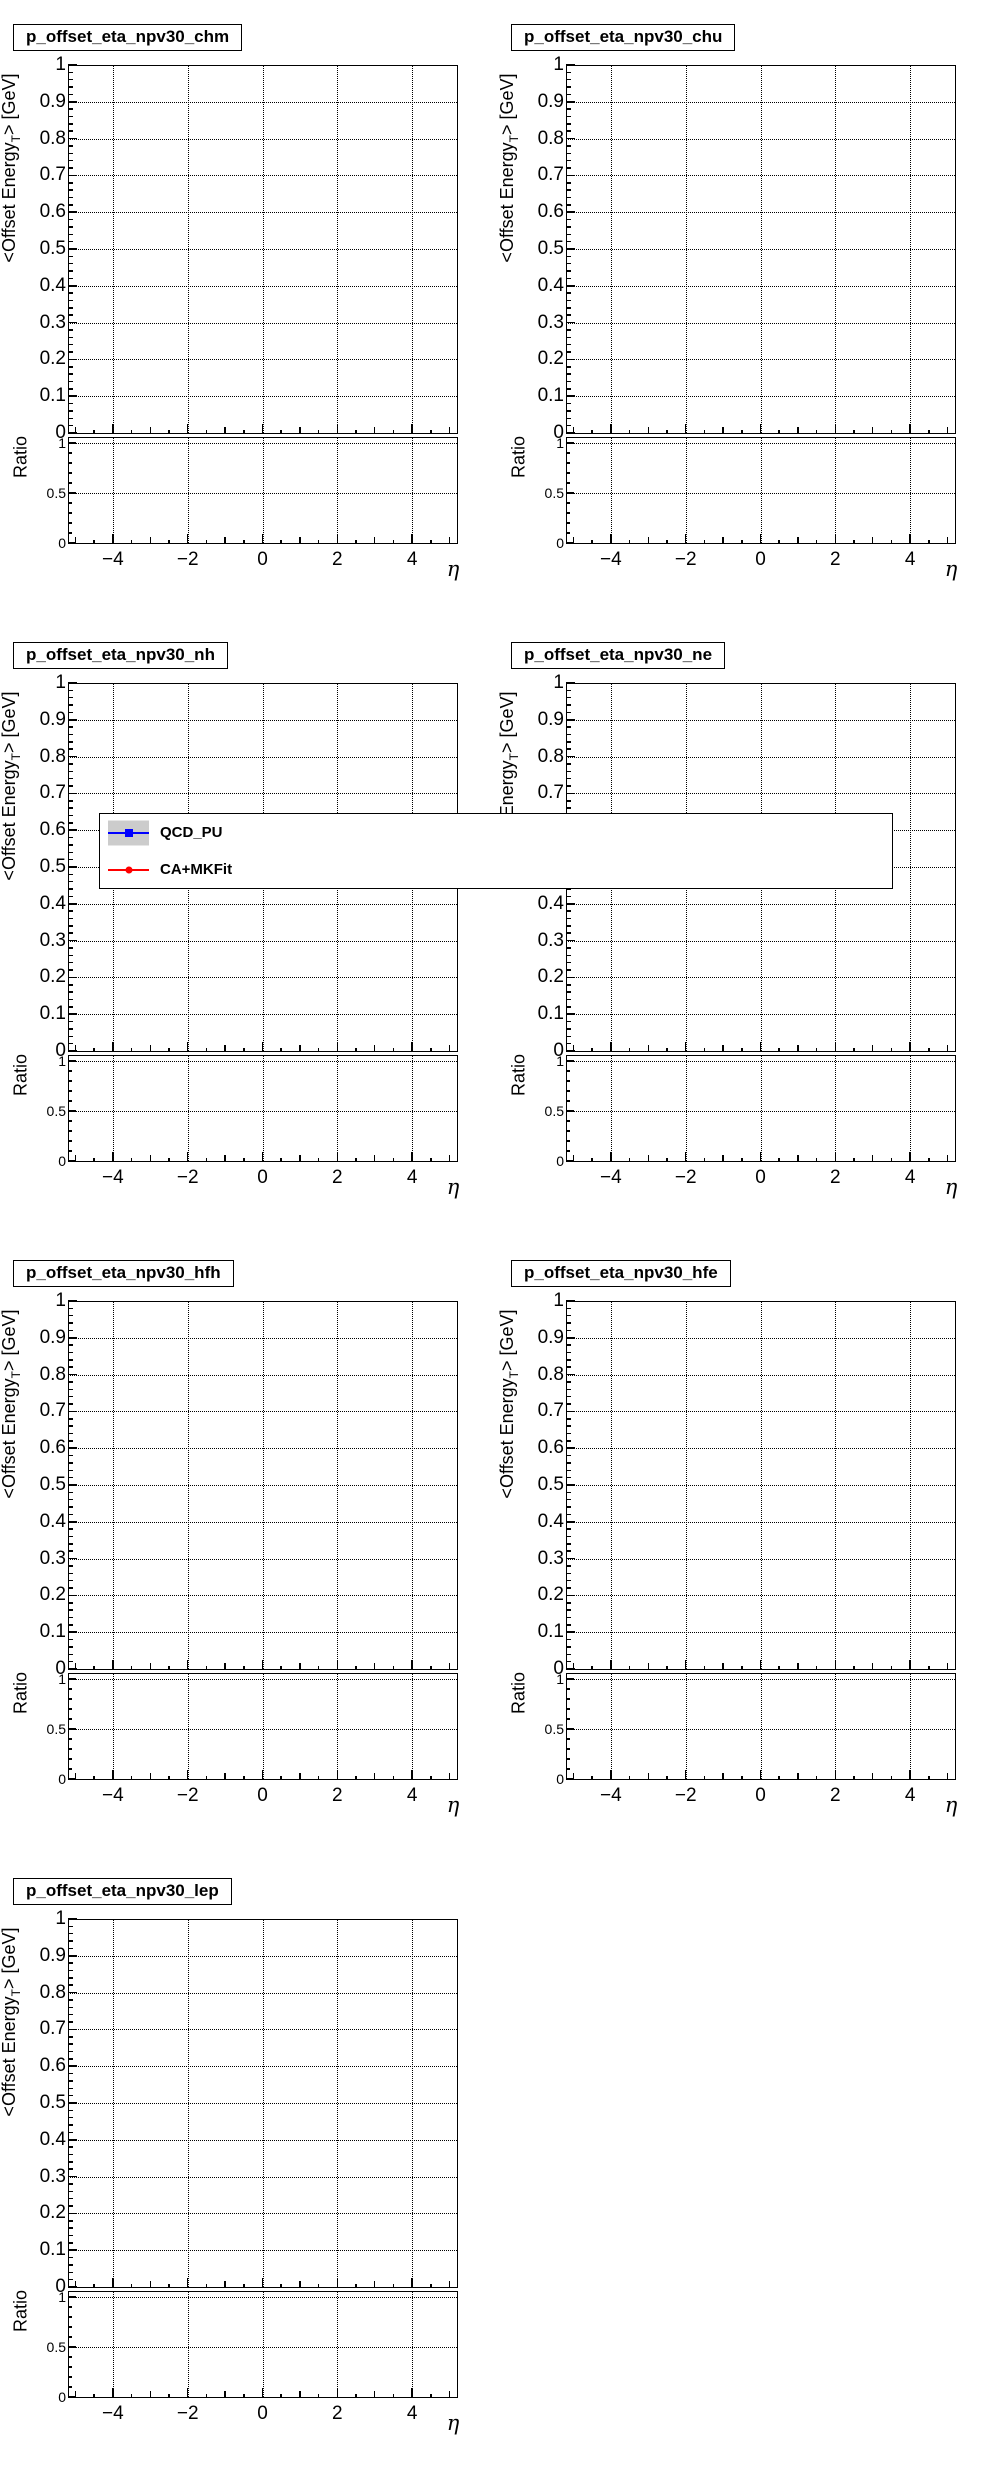 The height and width of the screenshot is (2472, 996). What do you see at coordinates (550, 756) in the screenshot?
I see `y-tick-label: 0.8` at bounding box center [550, 756].